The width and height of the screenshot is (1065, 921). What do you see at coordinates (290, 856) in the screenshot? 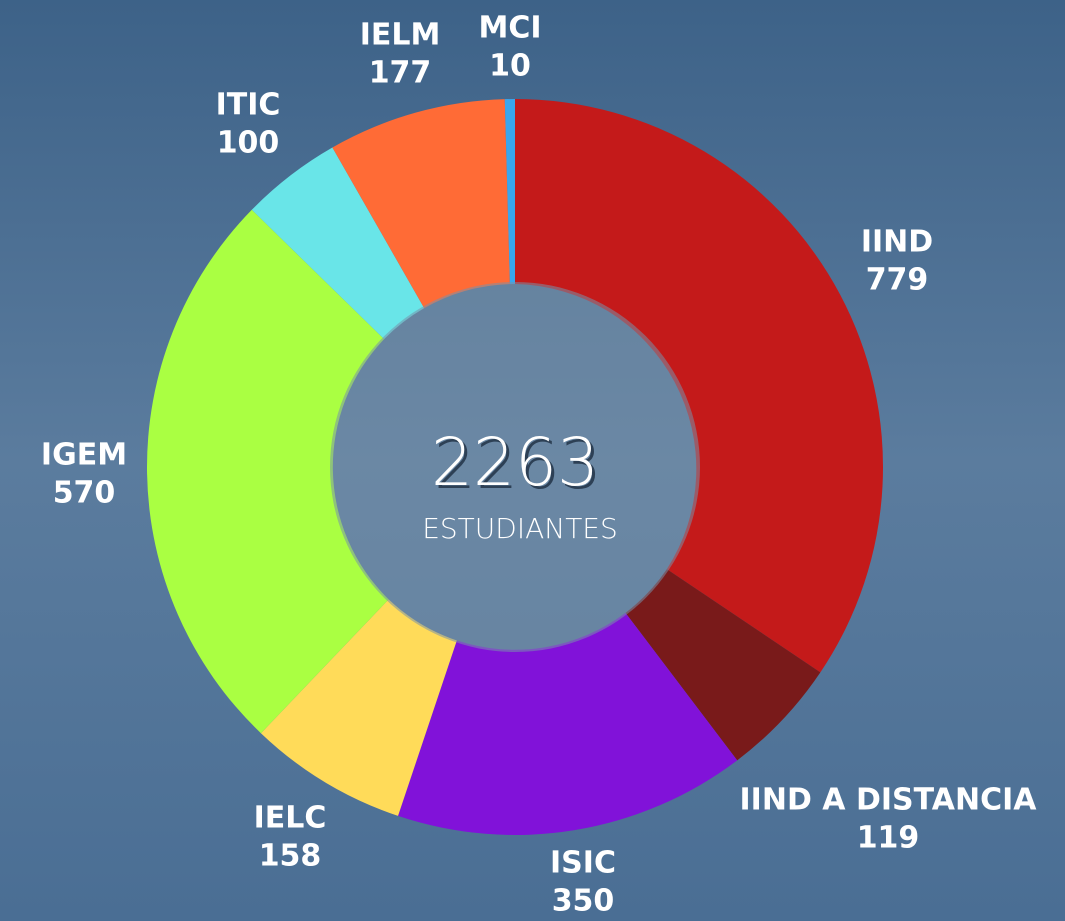
I see `slice-value: 158` at bounding box center [290, 856].